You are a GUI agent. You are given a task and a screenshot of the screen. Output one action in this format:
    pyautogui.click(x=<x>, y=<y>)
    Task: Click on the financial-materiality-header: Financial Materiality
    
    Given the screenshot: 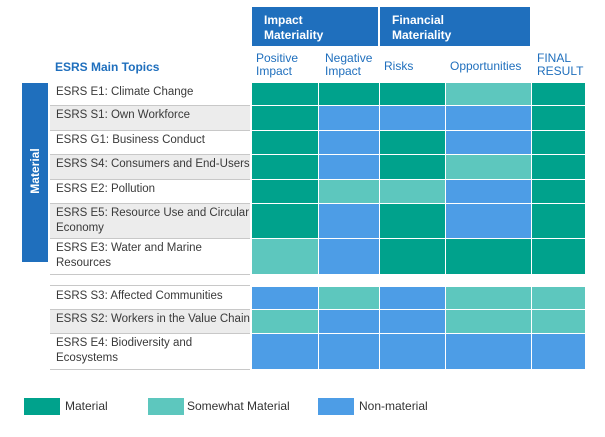 What is the action you would take?
    pyautogui.click(x=455, y=26)
    